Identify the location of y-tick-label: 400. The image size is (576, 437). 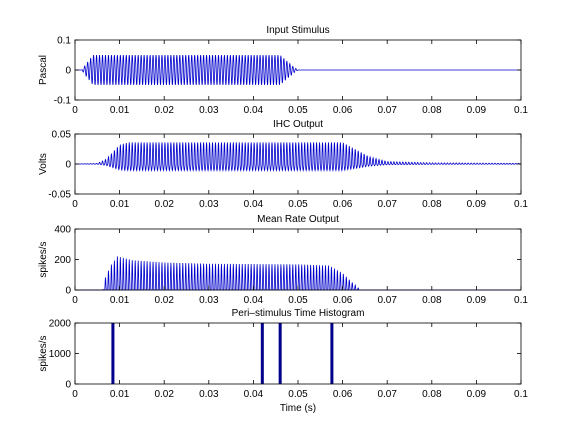
(62, 230).